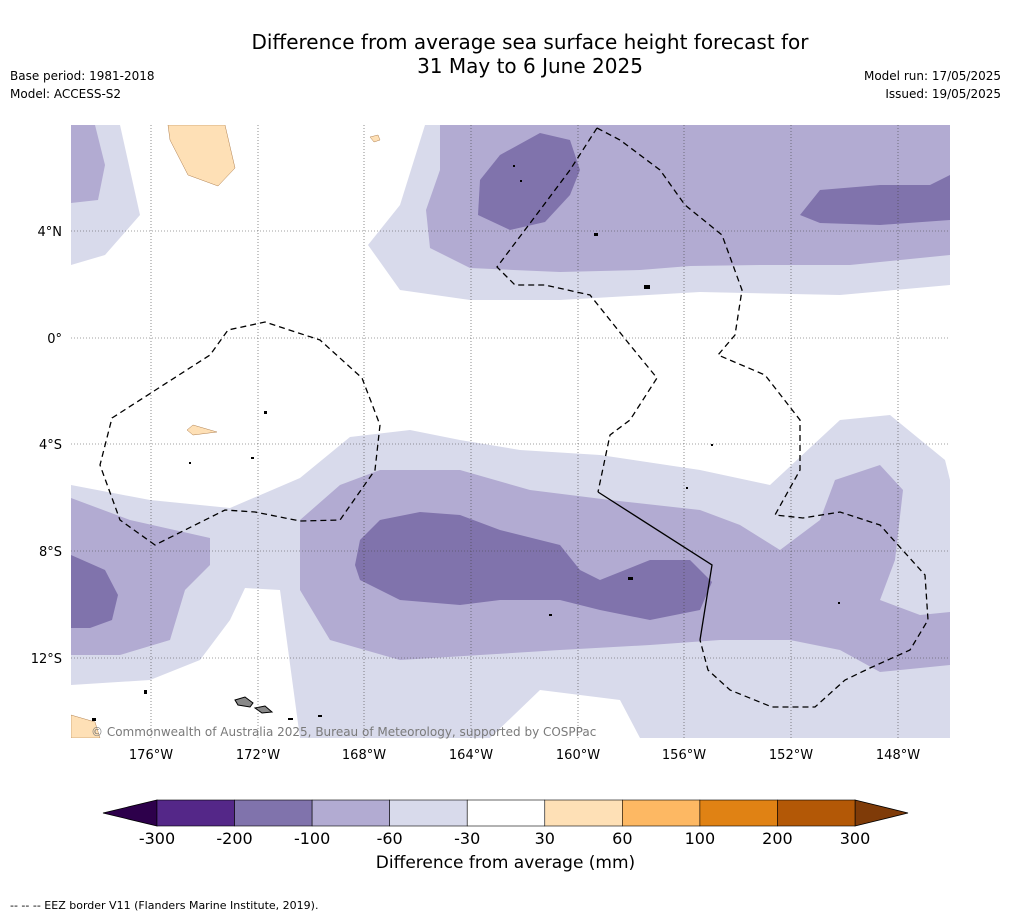 This screenshot has width=1011, height=919. I want to click on lat-label: 0°, so click(54, 339).